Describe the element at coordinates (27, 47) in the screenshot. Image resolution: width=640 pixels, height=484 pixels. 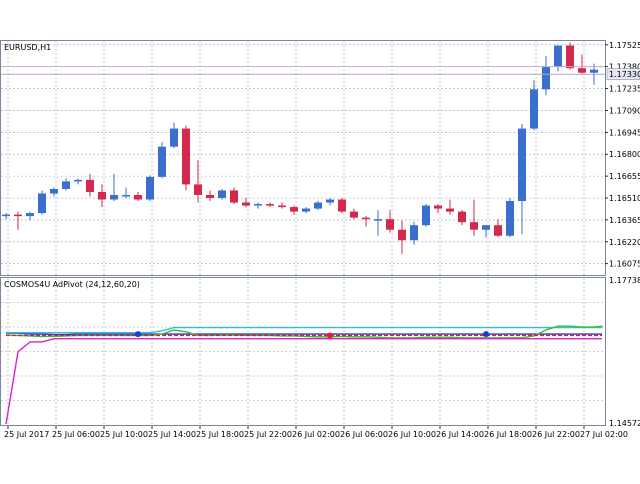
I see `symbol-title: EURUSD,H1` at that location.